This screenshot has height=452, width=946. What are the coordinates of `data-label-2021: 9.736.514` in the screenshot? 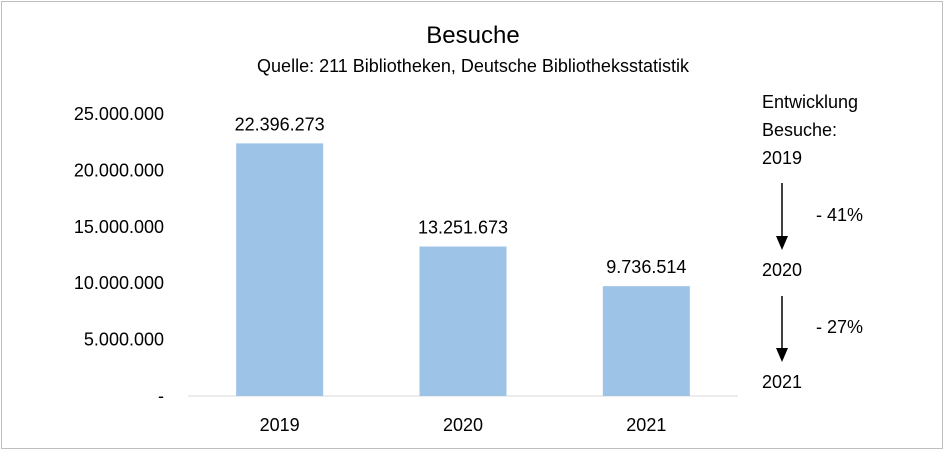 It's located at (646, 267).